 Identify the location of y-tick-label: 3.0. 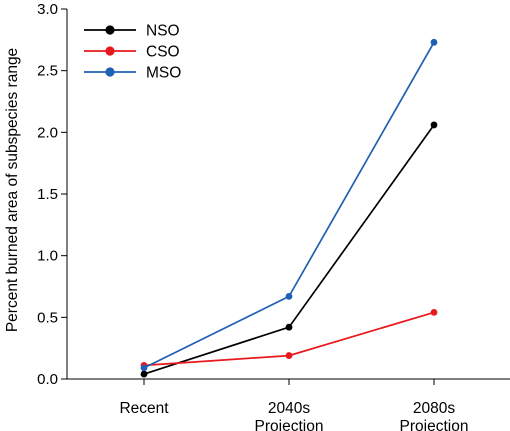
(47, 9).